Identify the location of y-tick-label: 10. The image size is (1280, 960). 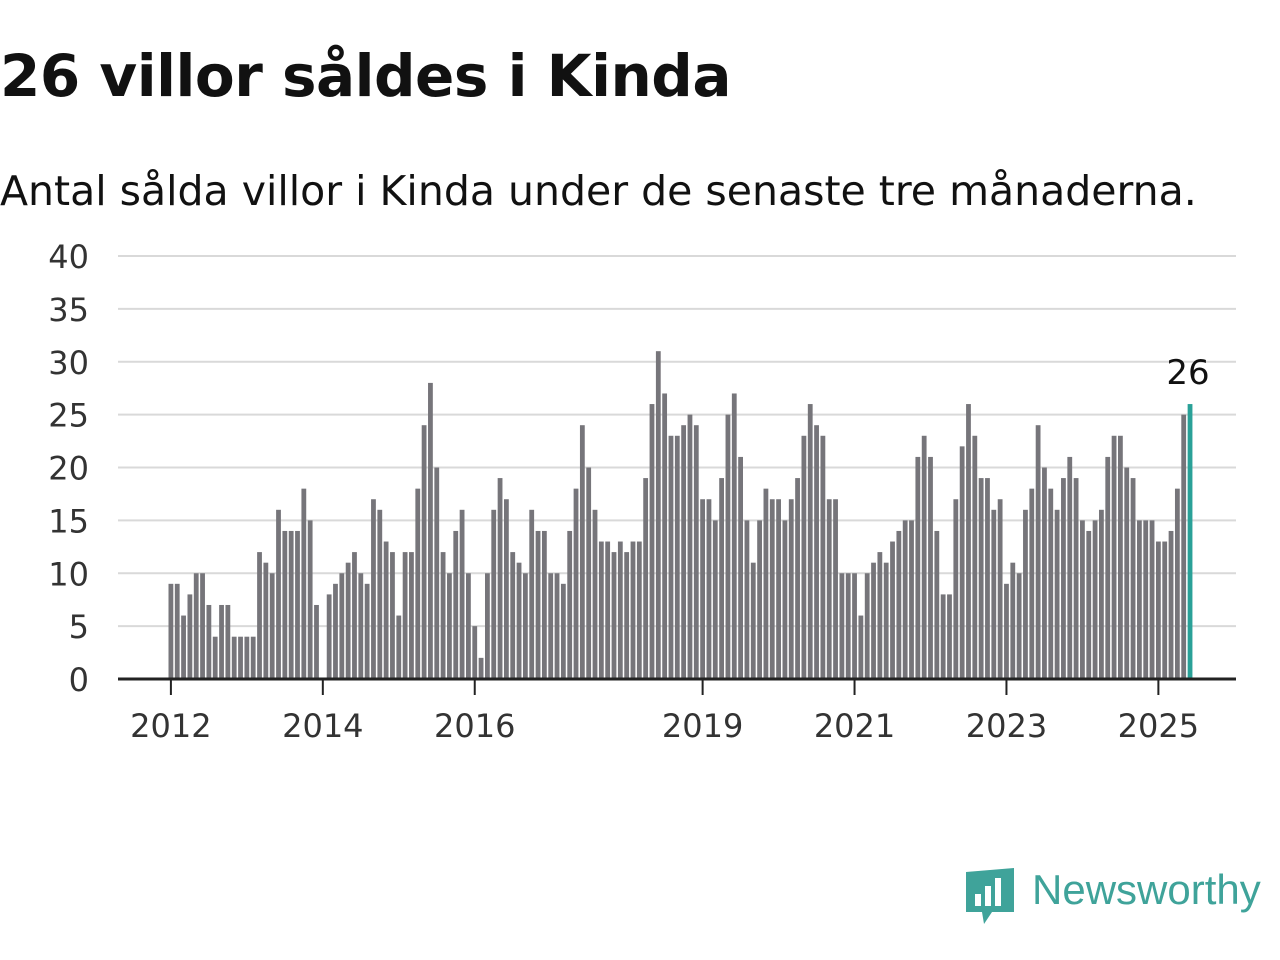
(68, 574).